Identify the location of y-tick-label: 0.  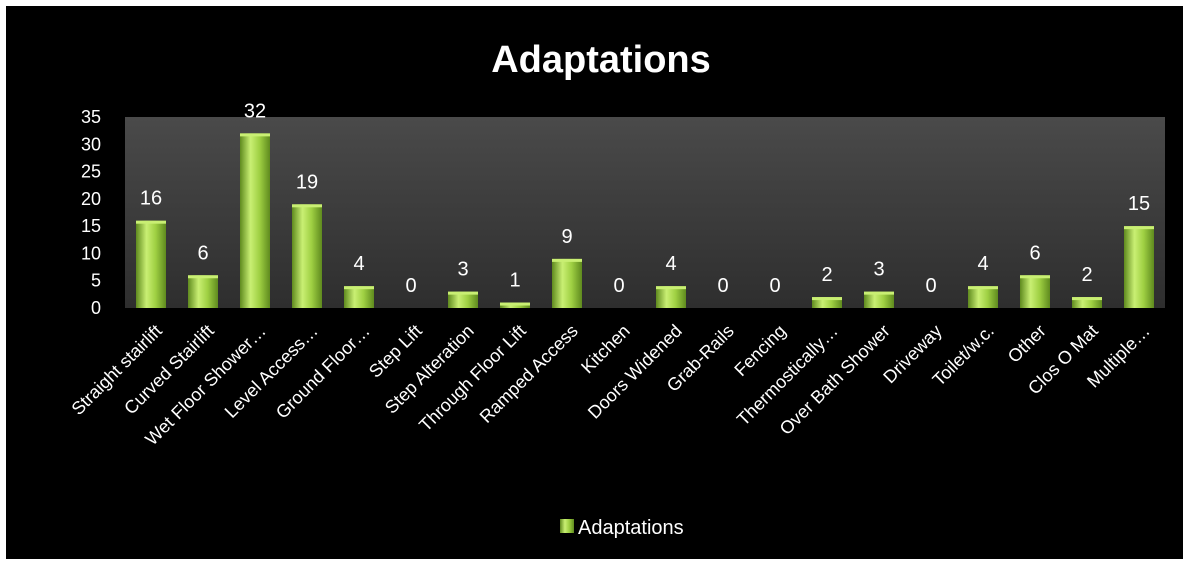
(96, 308).